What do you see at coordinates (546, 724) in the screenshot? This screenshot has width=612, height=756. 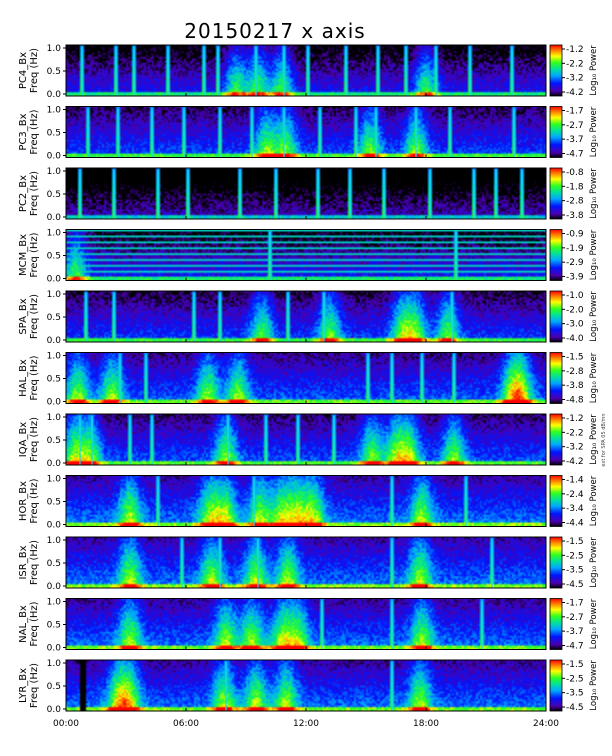 I see `x-tick-label: 24:00` at bounding box center [546, 724].